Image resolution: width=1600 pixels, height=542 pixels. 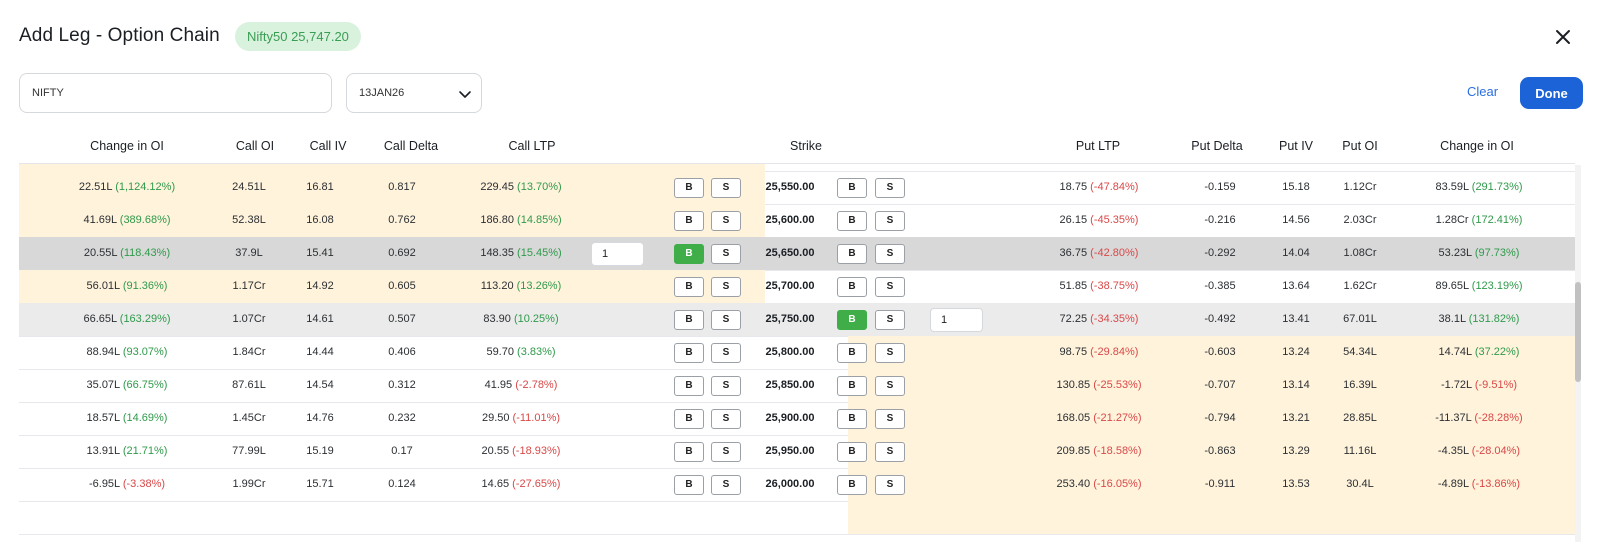 I want to click on put-delta-value: -0.707, so click(x=1220, y=385).